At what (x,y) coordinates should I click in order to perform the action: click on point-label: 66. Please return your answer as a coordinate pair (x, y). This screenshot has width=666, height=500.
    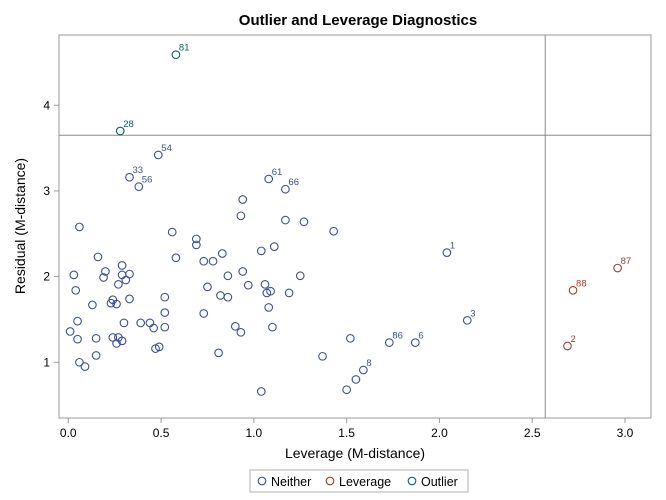
    Looking at the image, I should click on (293, 182).